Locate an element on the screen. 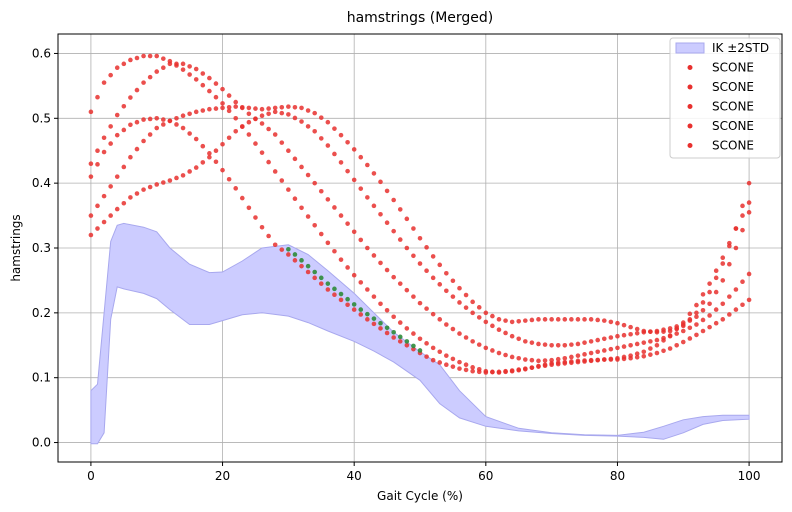 Image resolution: width=792 pixels, height=512 pixels. y-tick-label: 0.5 is located at coordinates (41, 118).